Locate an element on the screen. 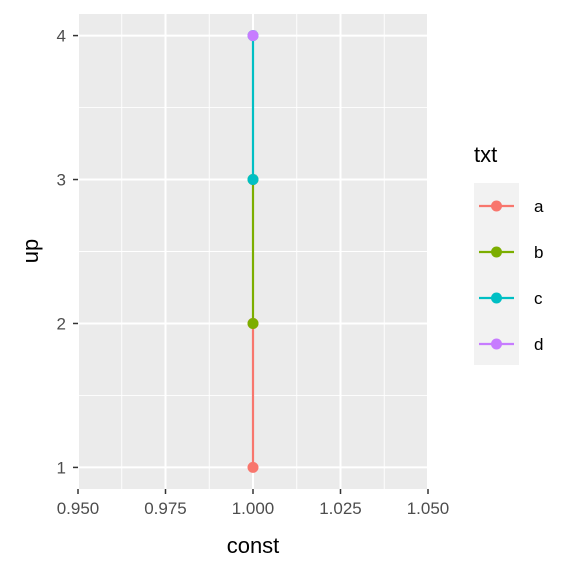  legend-label-d: d is located at coordinates (538, 344).